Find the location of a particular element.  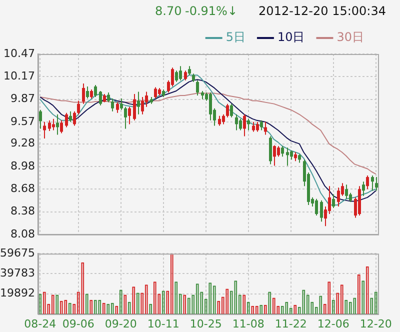

x-tick-label: 12-06 is located at coordinates (333, 323).